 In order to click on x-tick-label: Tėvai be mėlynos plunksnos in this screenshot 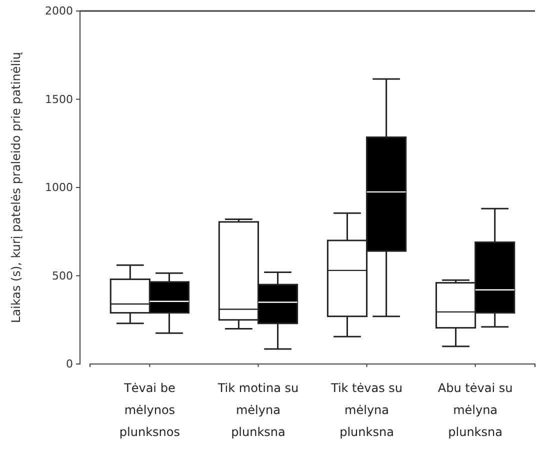, I will do `click(149, 410)`.